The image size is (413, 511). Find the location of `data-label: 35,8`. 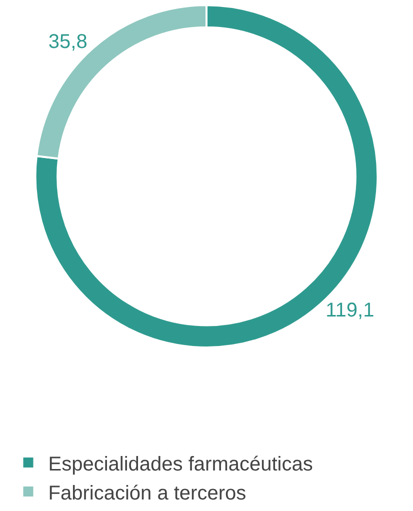

data-label: 35,8 is located at coordinates (68, 42).